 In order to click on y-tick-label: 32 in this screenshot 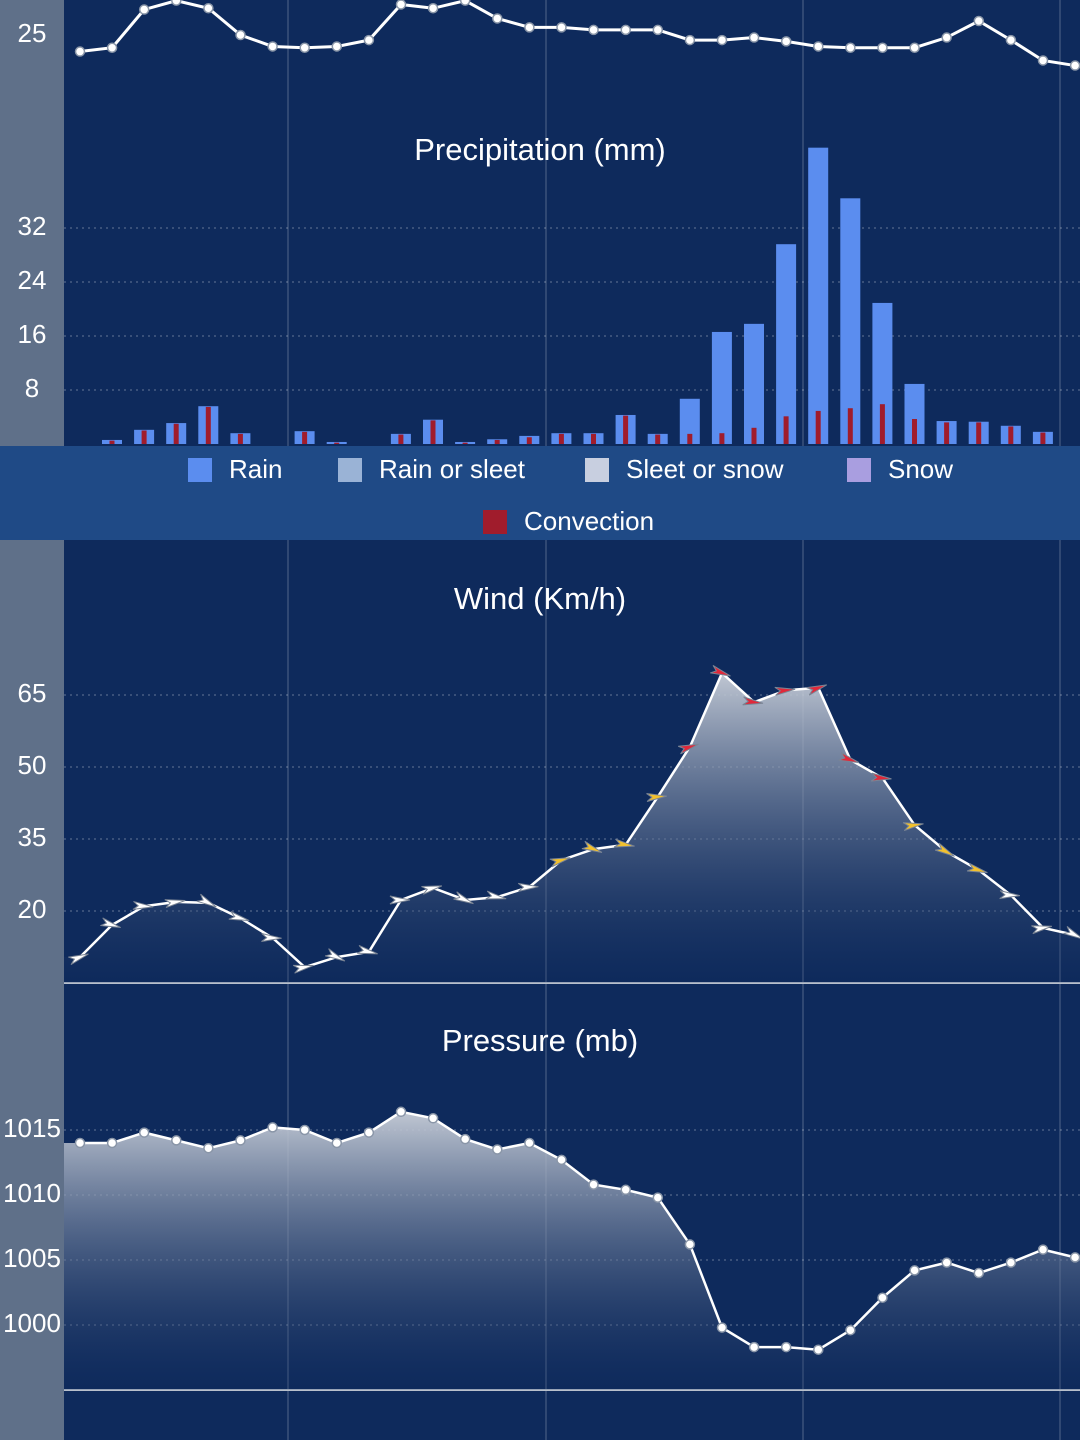, I will do `click(32, 226)`.